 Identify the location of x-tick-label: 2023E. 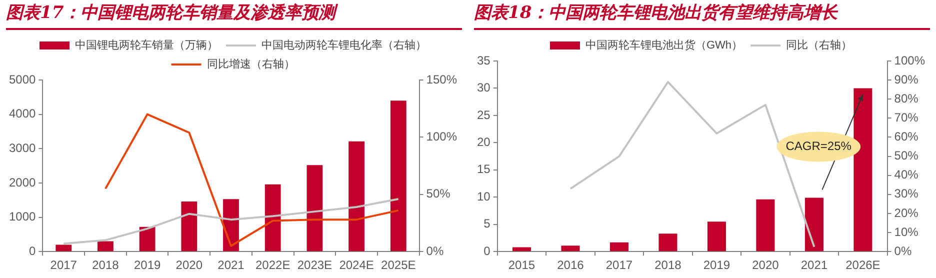
(314, 265).